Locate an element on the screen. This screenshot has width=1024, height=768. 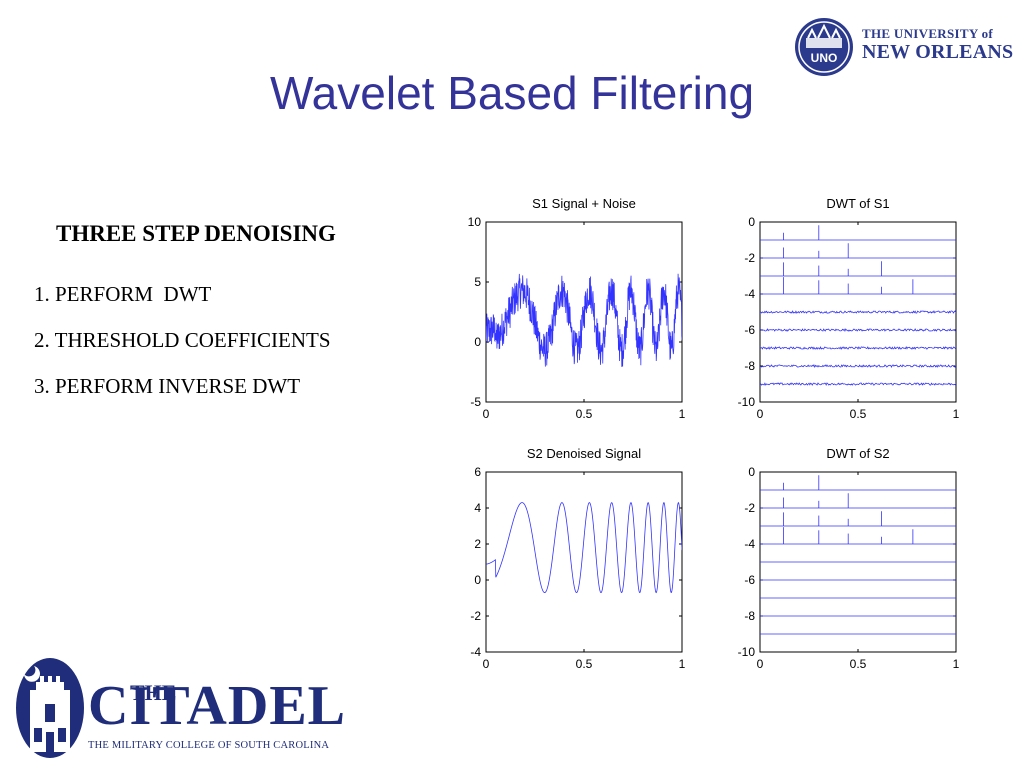
step-item: 1. PERFORM DWT is located at coordinates (123, 294).